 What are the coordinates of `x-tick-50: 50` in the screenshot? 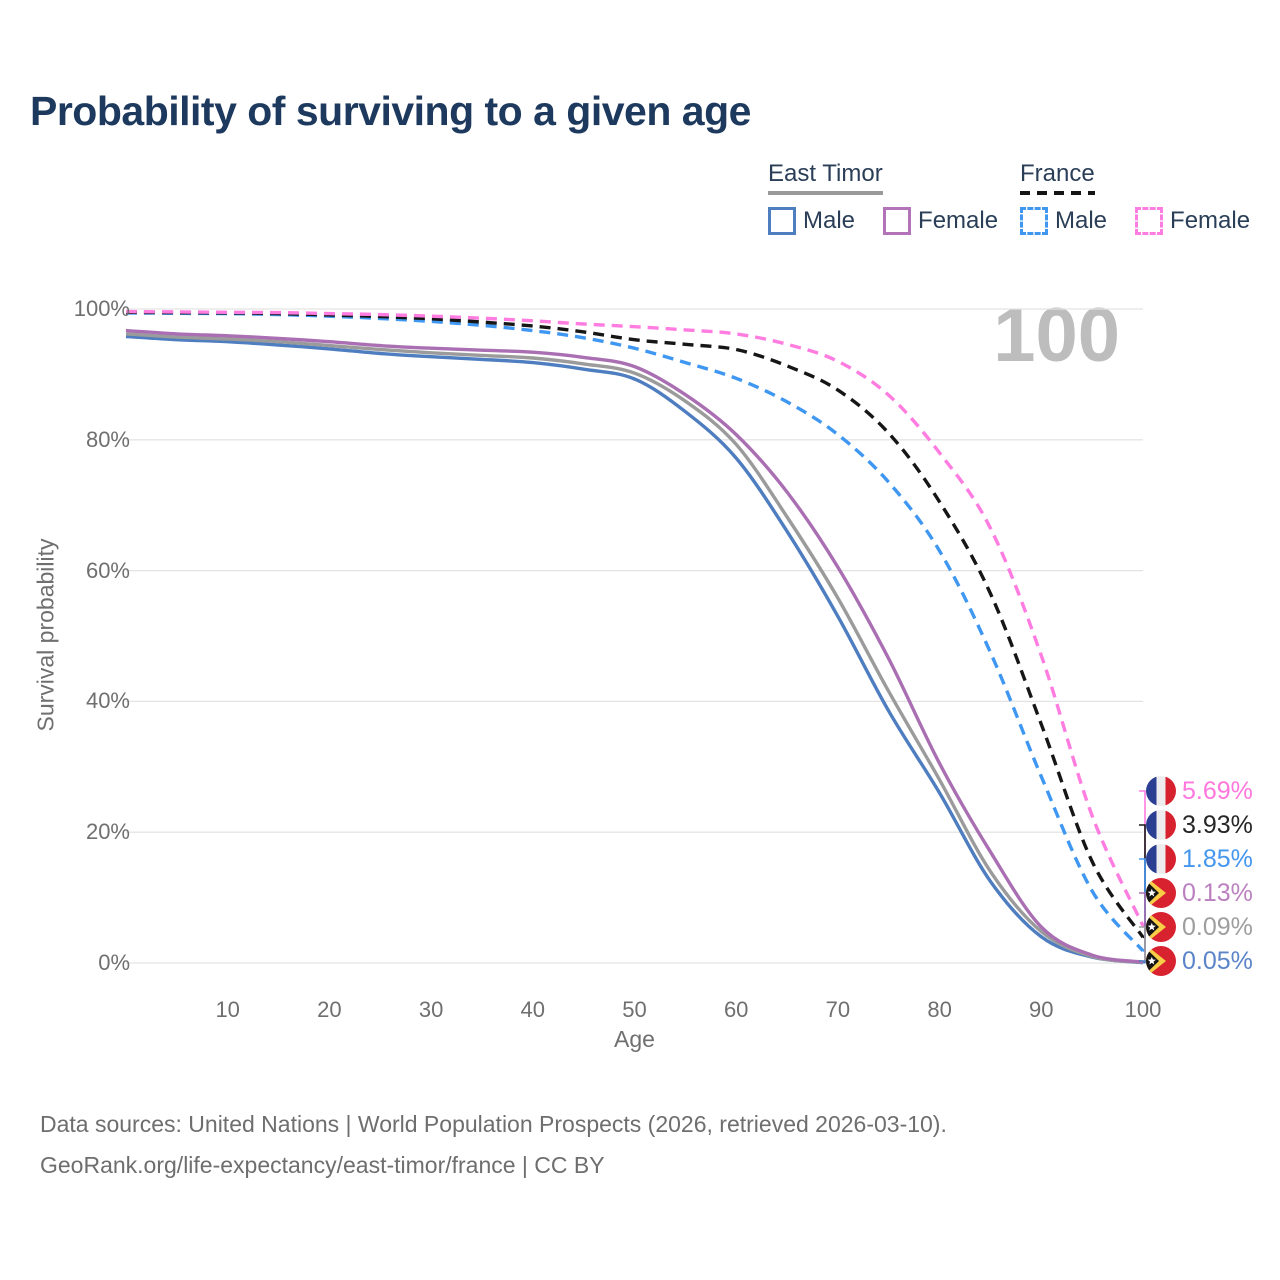 It's located at (634, 1009).